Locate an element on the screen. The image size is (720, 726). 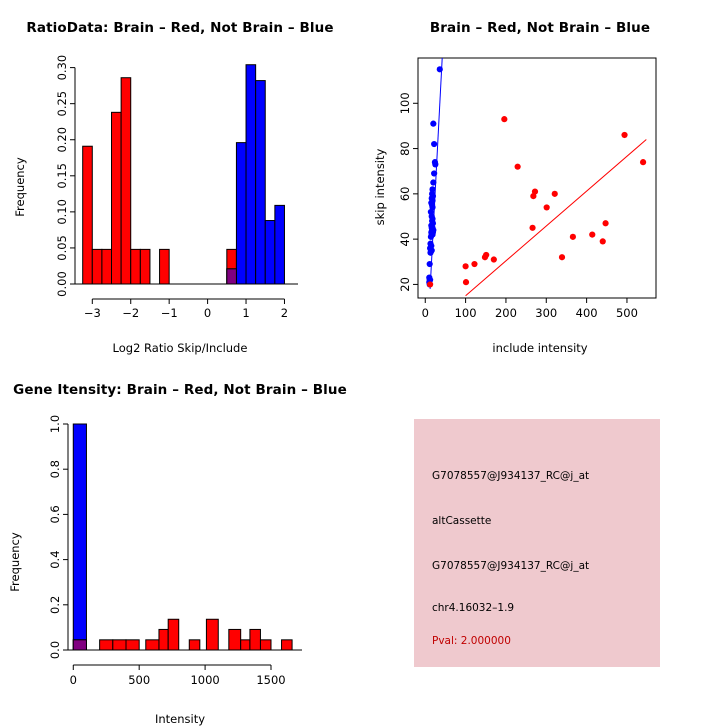
gene-histogram-xlabel: Intensity is located at coordinates (180, 719).